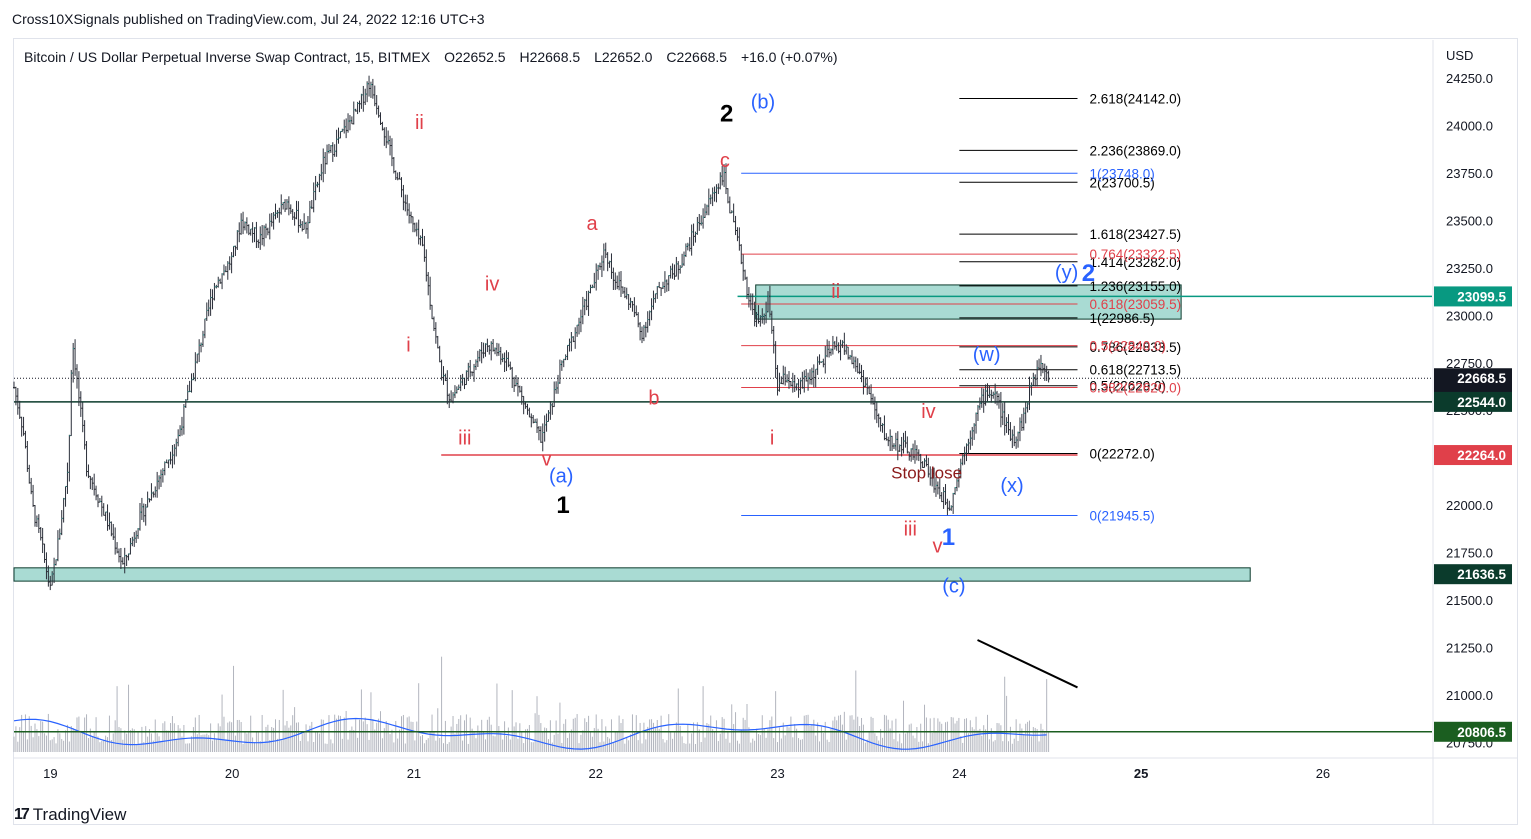 This screenshot has width=1531, height=839. What do you see at coordinates (1469, 600) in the screenshot?
I see `y-tick-label: 21500.0` at bounding box center [1469, 600].